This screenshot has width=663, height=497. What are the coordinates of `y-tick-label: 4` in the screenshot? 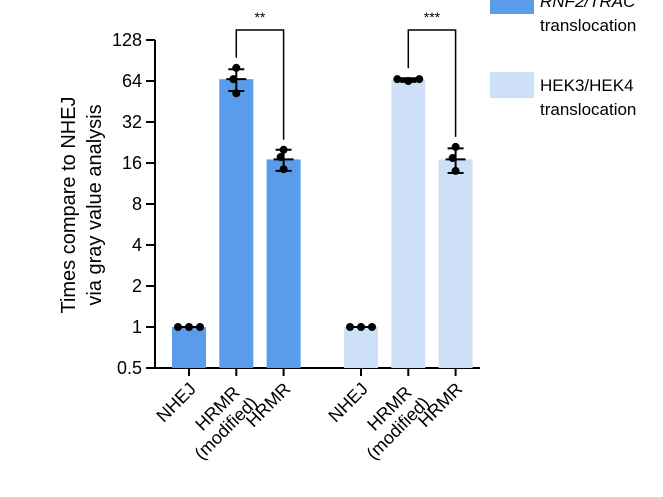 It's located at (137, 245).